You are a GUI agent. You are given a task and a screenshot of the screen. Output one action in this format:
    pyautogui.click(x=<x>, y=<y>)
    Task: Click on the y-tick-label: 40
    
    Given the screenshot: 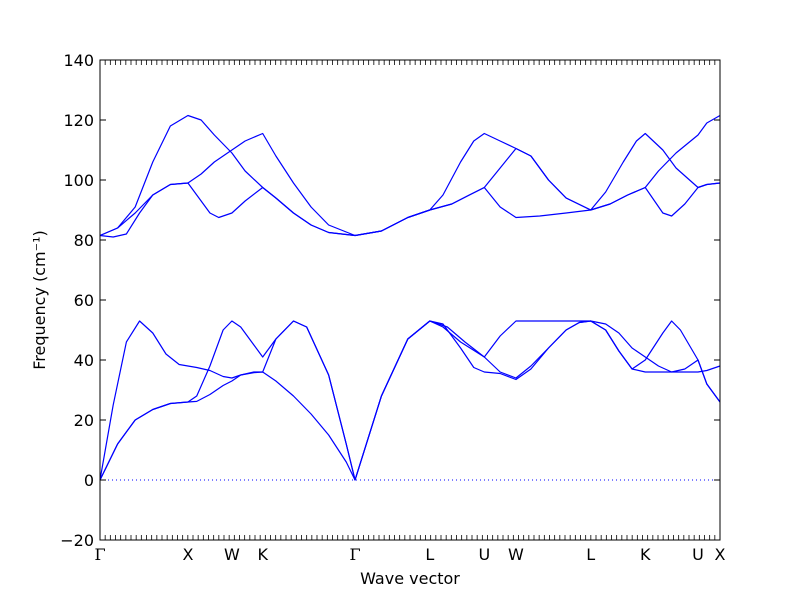 What is the action you would take?
    pyautogui.click(x=84, y=360)
    